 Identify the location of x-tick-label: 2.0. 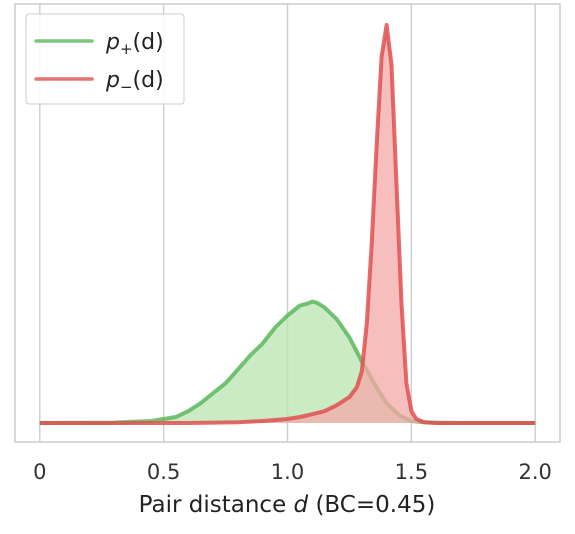
(535, 472).